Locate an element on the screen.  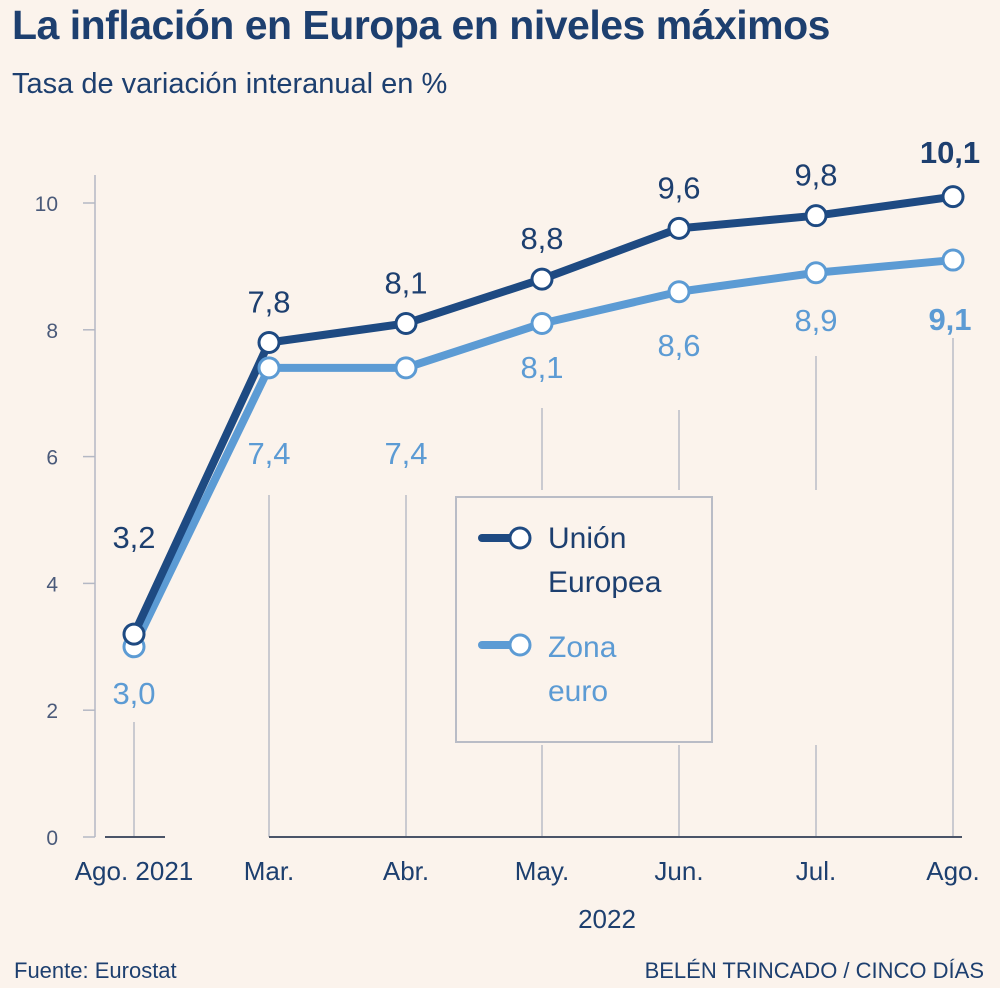
x-tick-label: Jun. is located at coordinates (678, 871).